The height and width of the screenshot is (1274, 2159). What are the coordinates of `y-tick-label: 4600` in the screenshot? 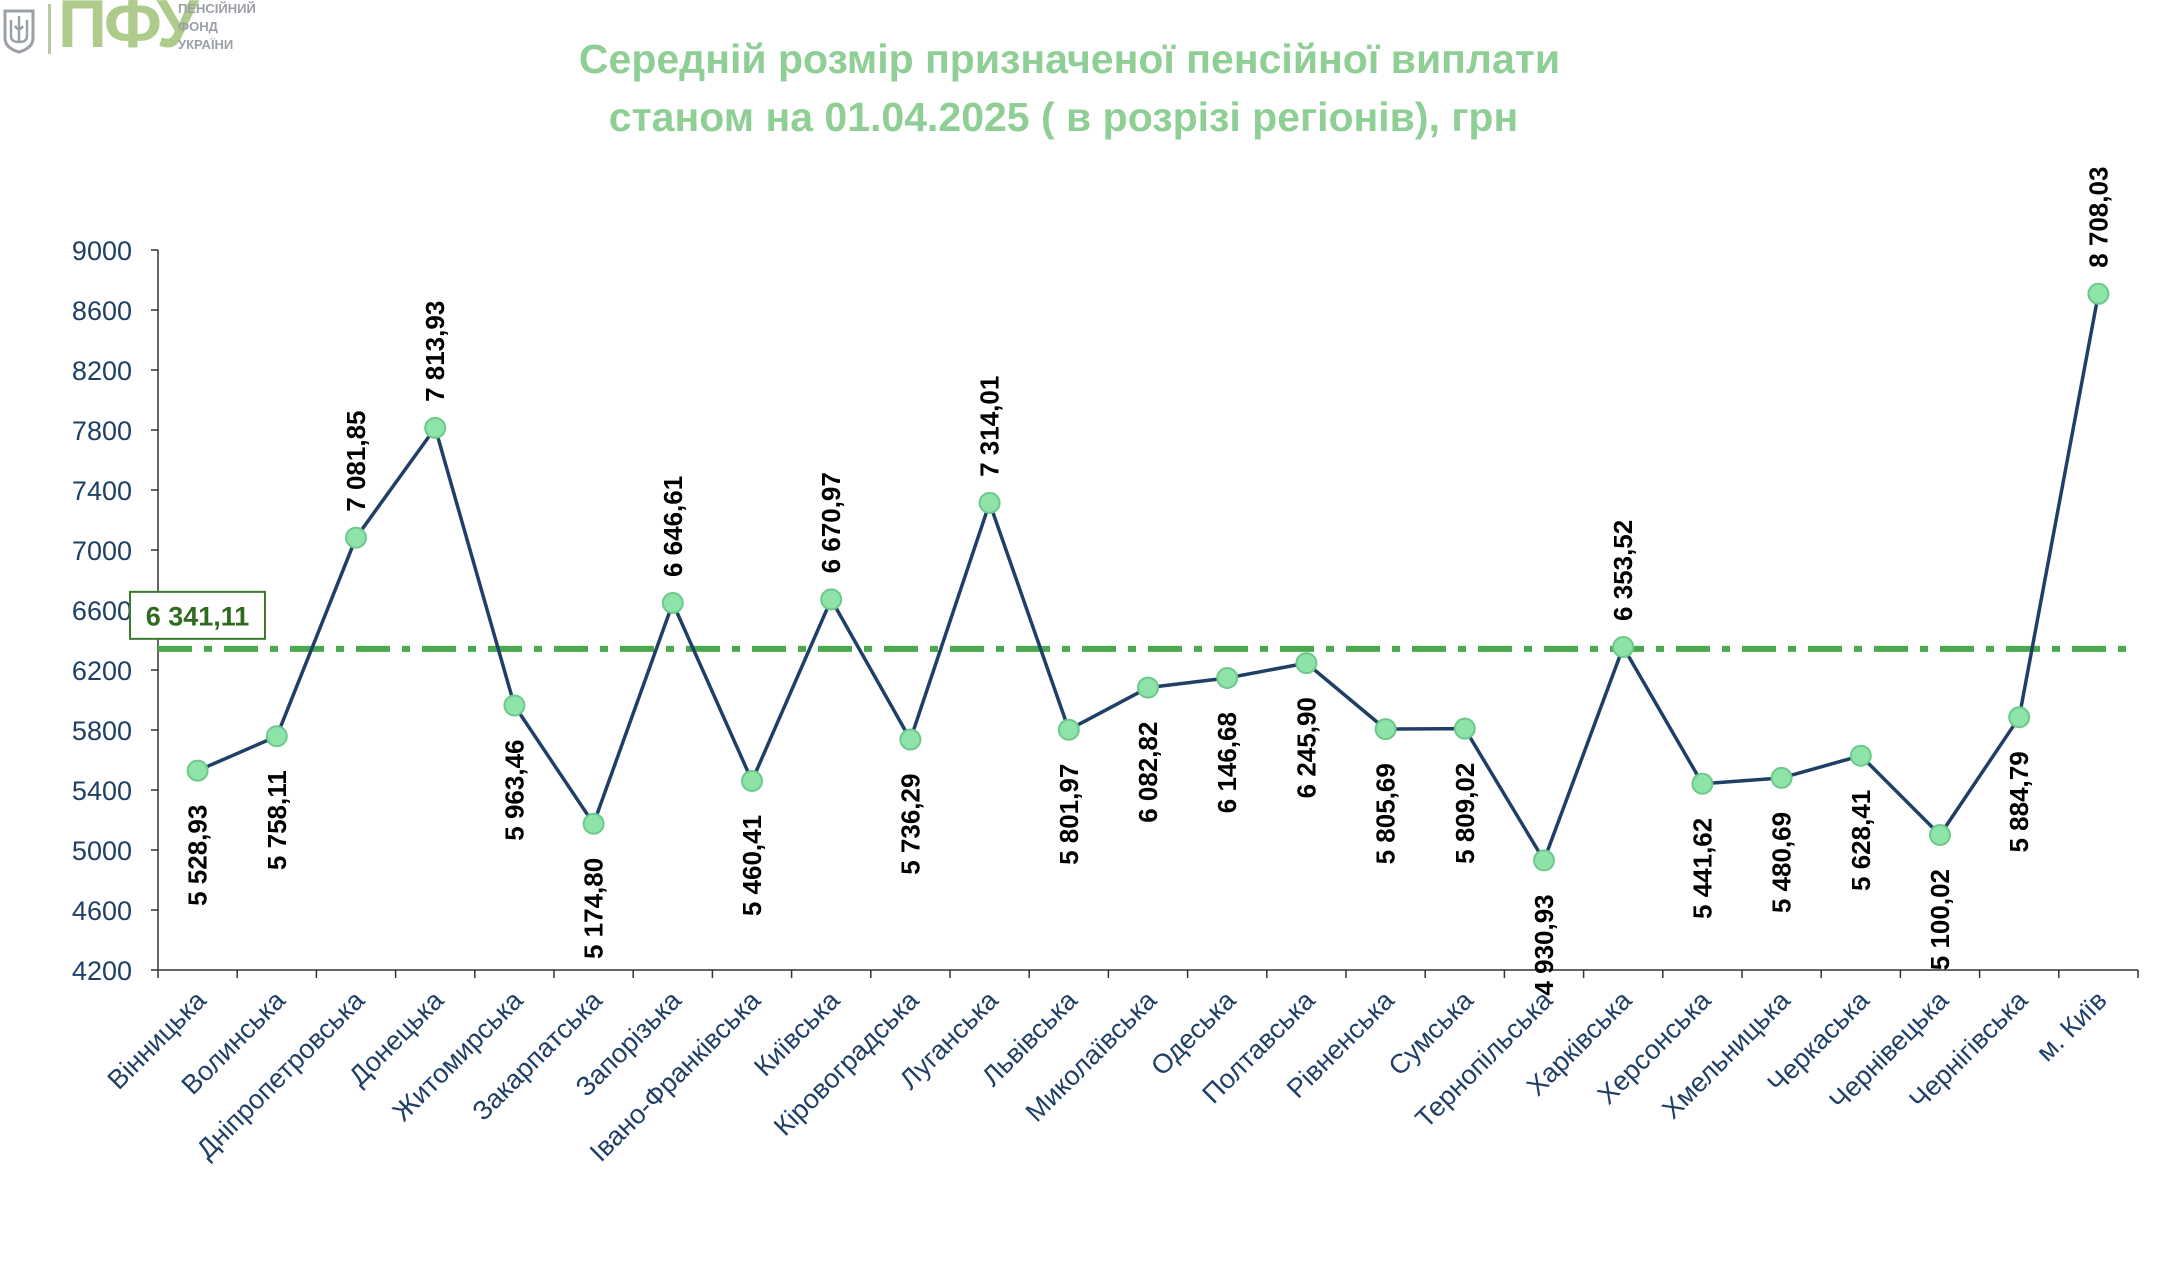 It's located at (102, 911).